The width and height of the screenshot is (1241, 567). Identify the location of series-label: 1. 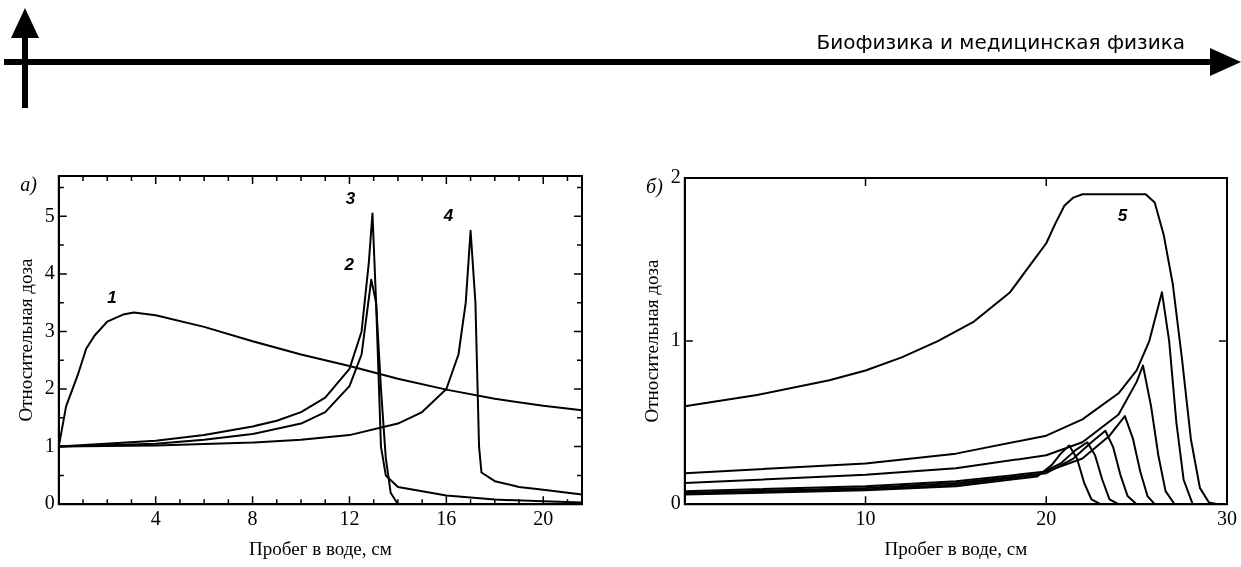
(112, 298).